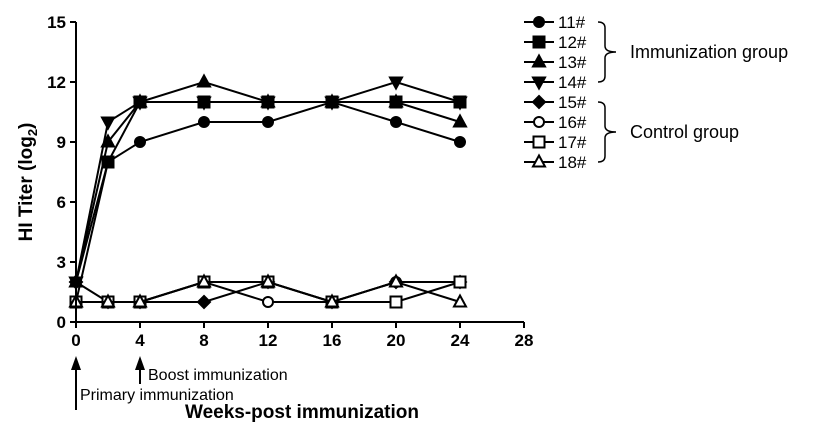  I want to click on legend-item-18: 18#, so click(555, 162).